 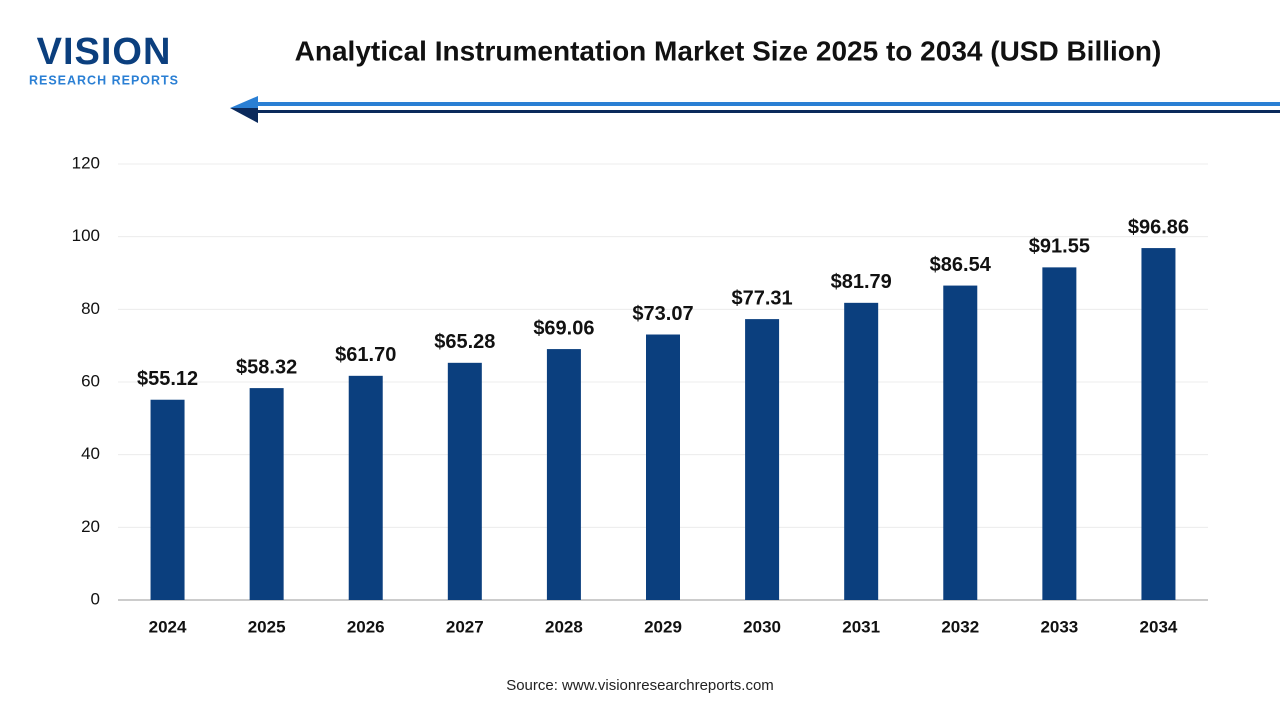 What do you see at coordinates (563, 328) in the screenshot?
I see `value-label: $69.06` at bounding box center [563, 328].